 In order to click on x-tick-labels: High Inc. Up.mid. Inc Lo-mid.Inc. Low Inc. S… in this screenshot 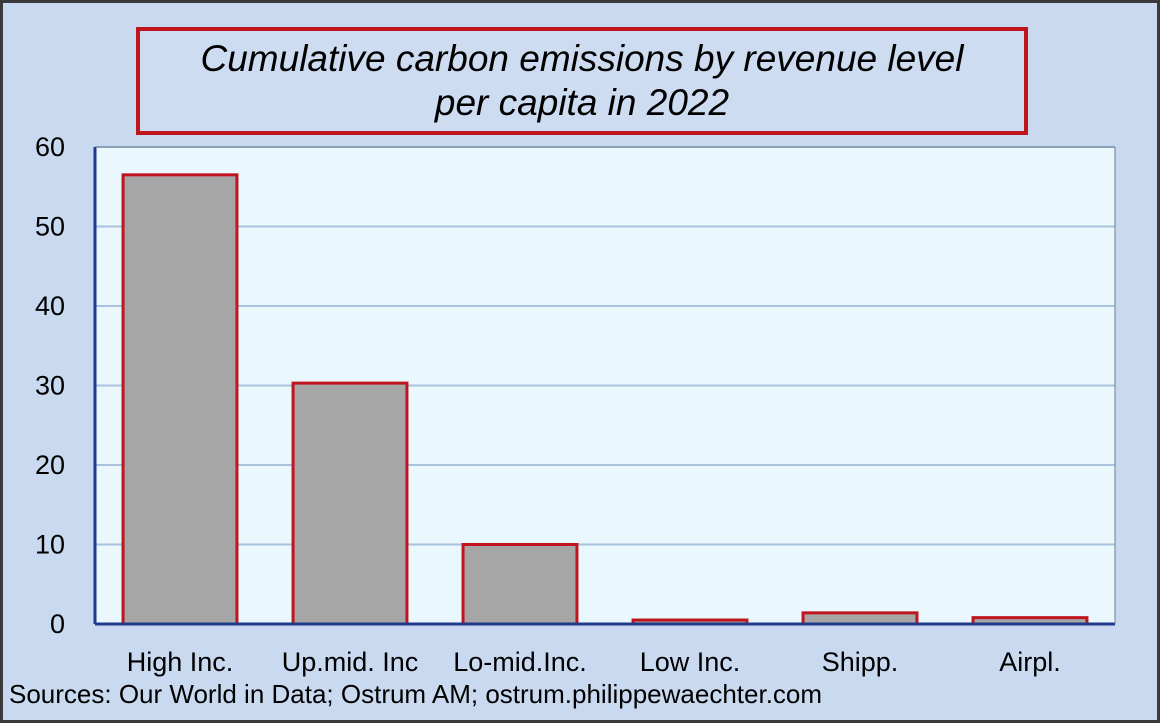, I will do `click(594, 662)`.